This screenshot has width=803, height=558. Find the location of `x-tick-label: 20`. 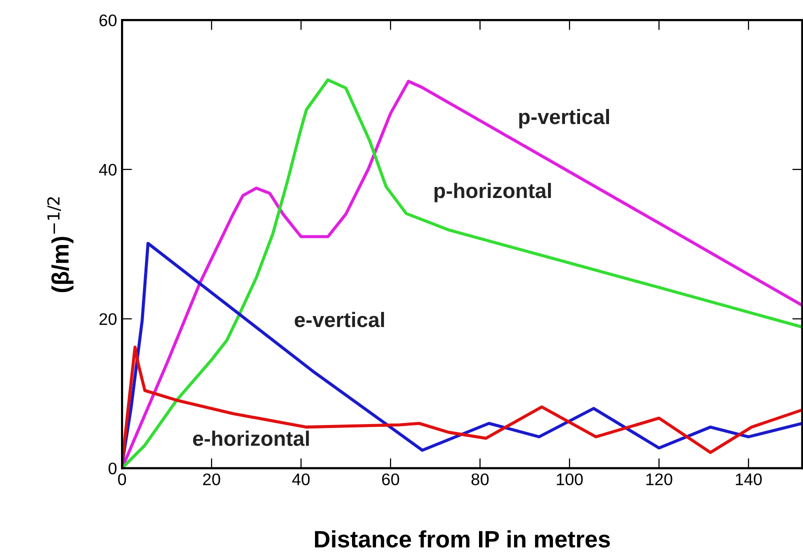

x-tick-label: 20 is located at coordinates (211, 479).